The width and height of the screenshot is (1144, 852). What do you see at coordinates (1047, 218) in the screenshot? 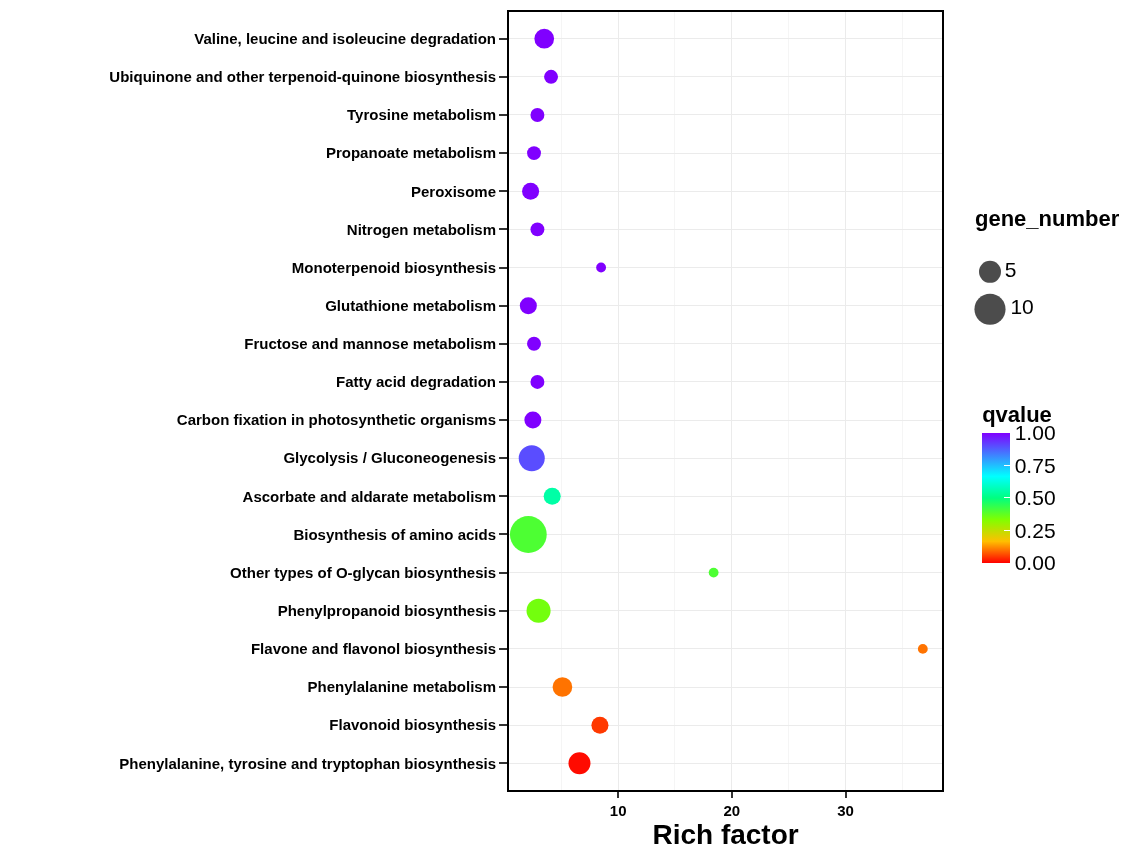
I see `legend-title: gene_number` at bounding box center [1047, 218].